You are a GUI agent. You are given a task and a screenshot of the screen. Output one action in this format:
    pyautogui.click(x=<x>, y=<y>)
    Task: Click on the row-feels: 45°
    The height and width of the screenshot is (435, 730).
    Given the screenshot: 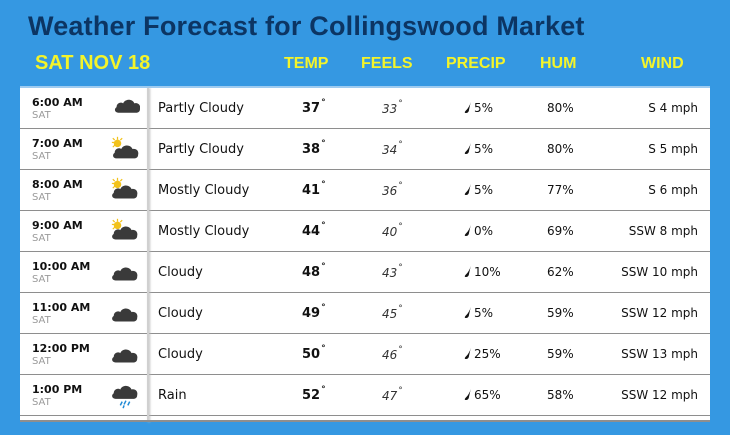 What is the action you would take?
    pyautogui.click(x=392, y=312)
    